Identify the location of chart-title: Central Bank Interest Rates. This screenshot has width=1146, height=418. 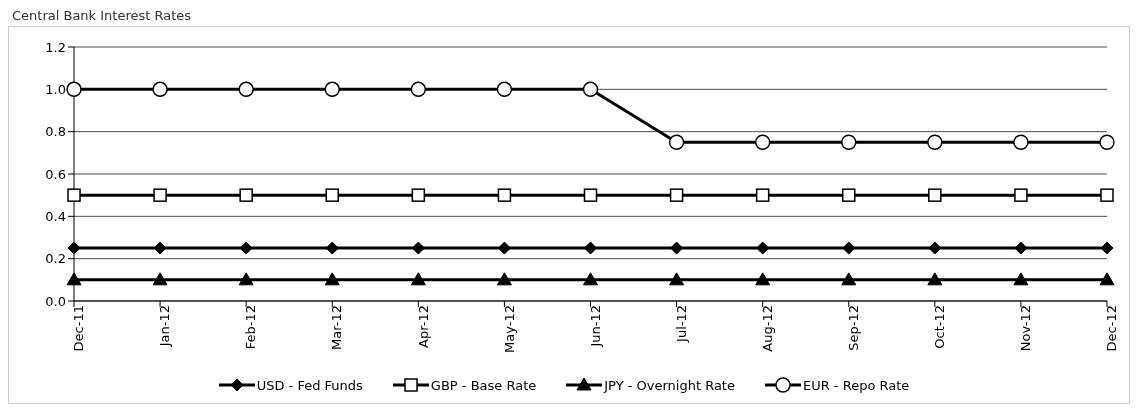
(102, 16).